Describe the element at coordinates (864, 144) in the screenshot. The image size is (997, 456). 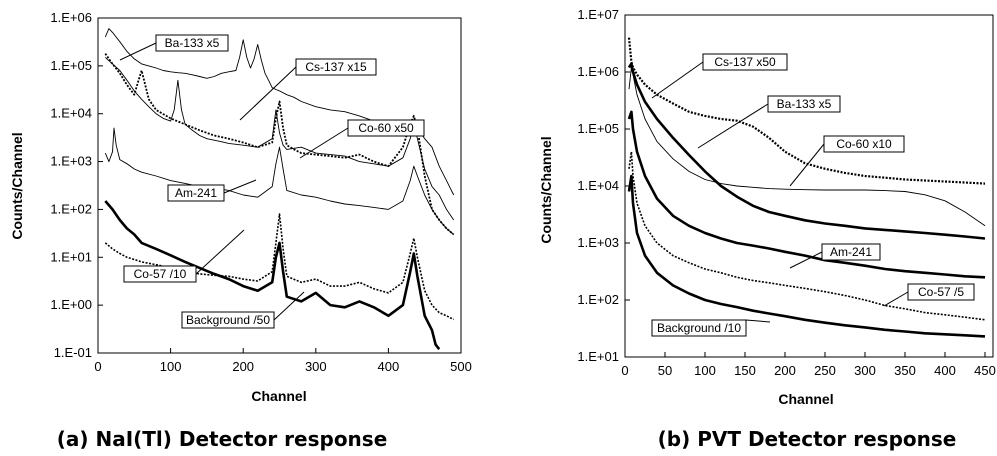
I see `annotation-label: Co-60 x10` at that location.